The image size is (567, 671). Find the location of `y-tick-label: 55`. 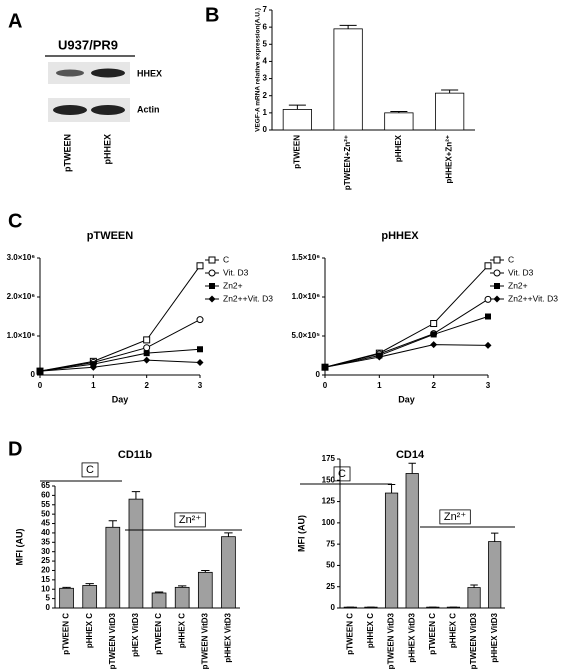

y-tick-label: 55 is located at coordinates (45, 504).